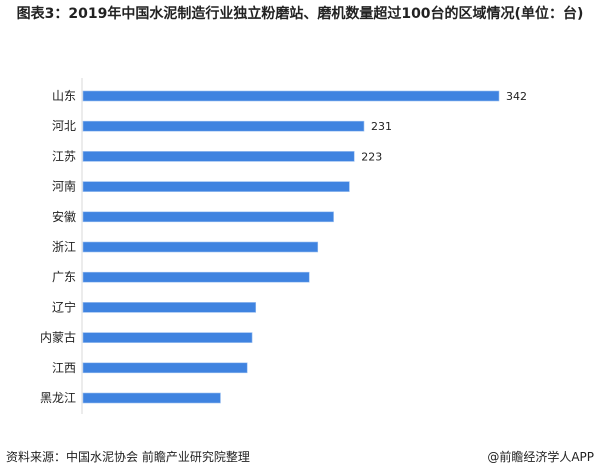 The width and height of the screenshot is (600, 468). What do you see at coordinates (516, 96) in the screenshot?
I see `data-label: 342` at bounding box center [516, 96].